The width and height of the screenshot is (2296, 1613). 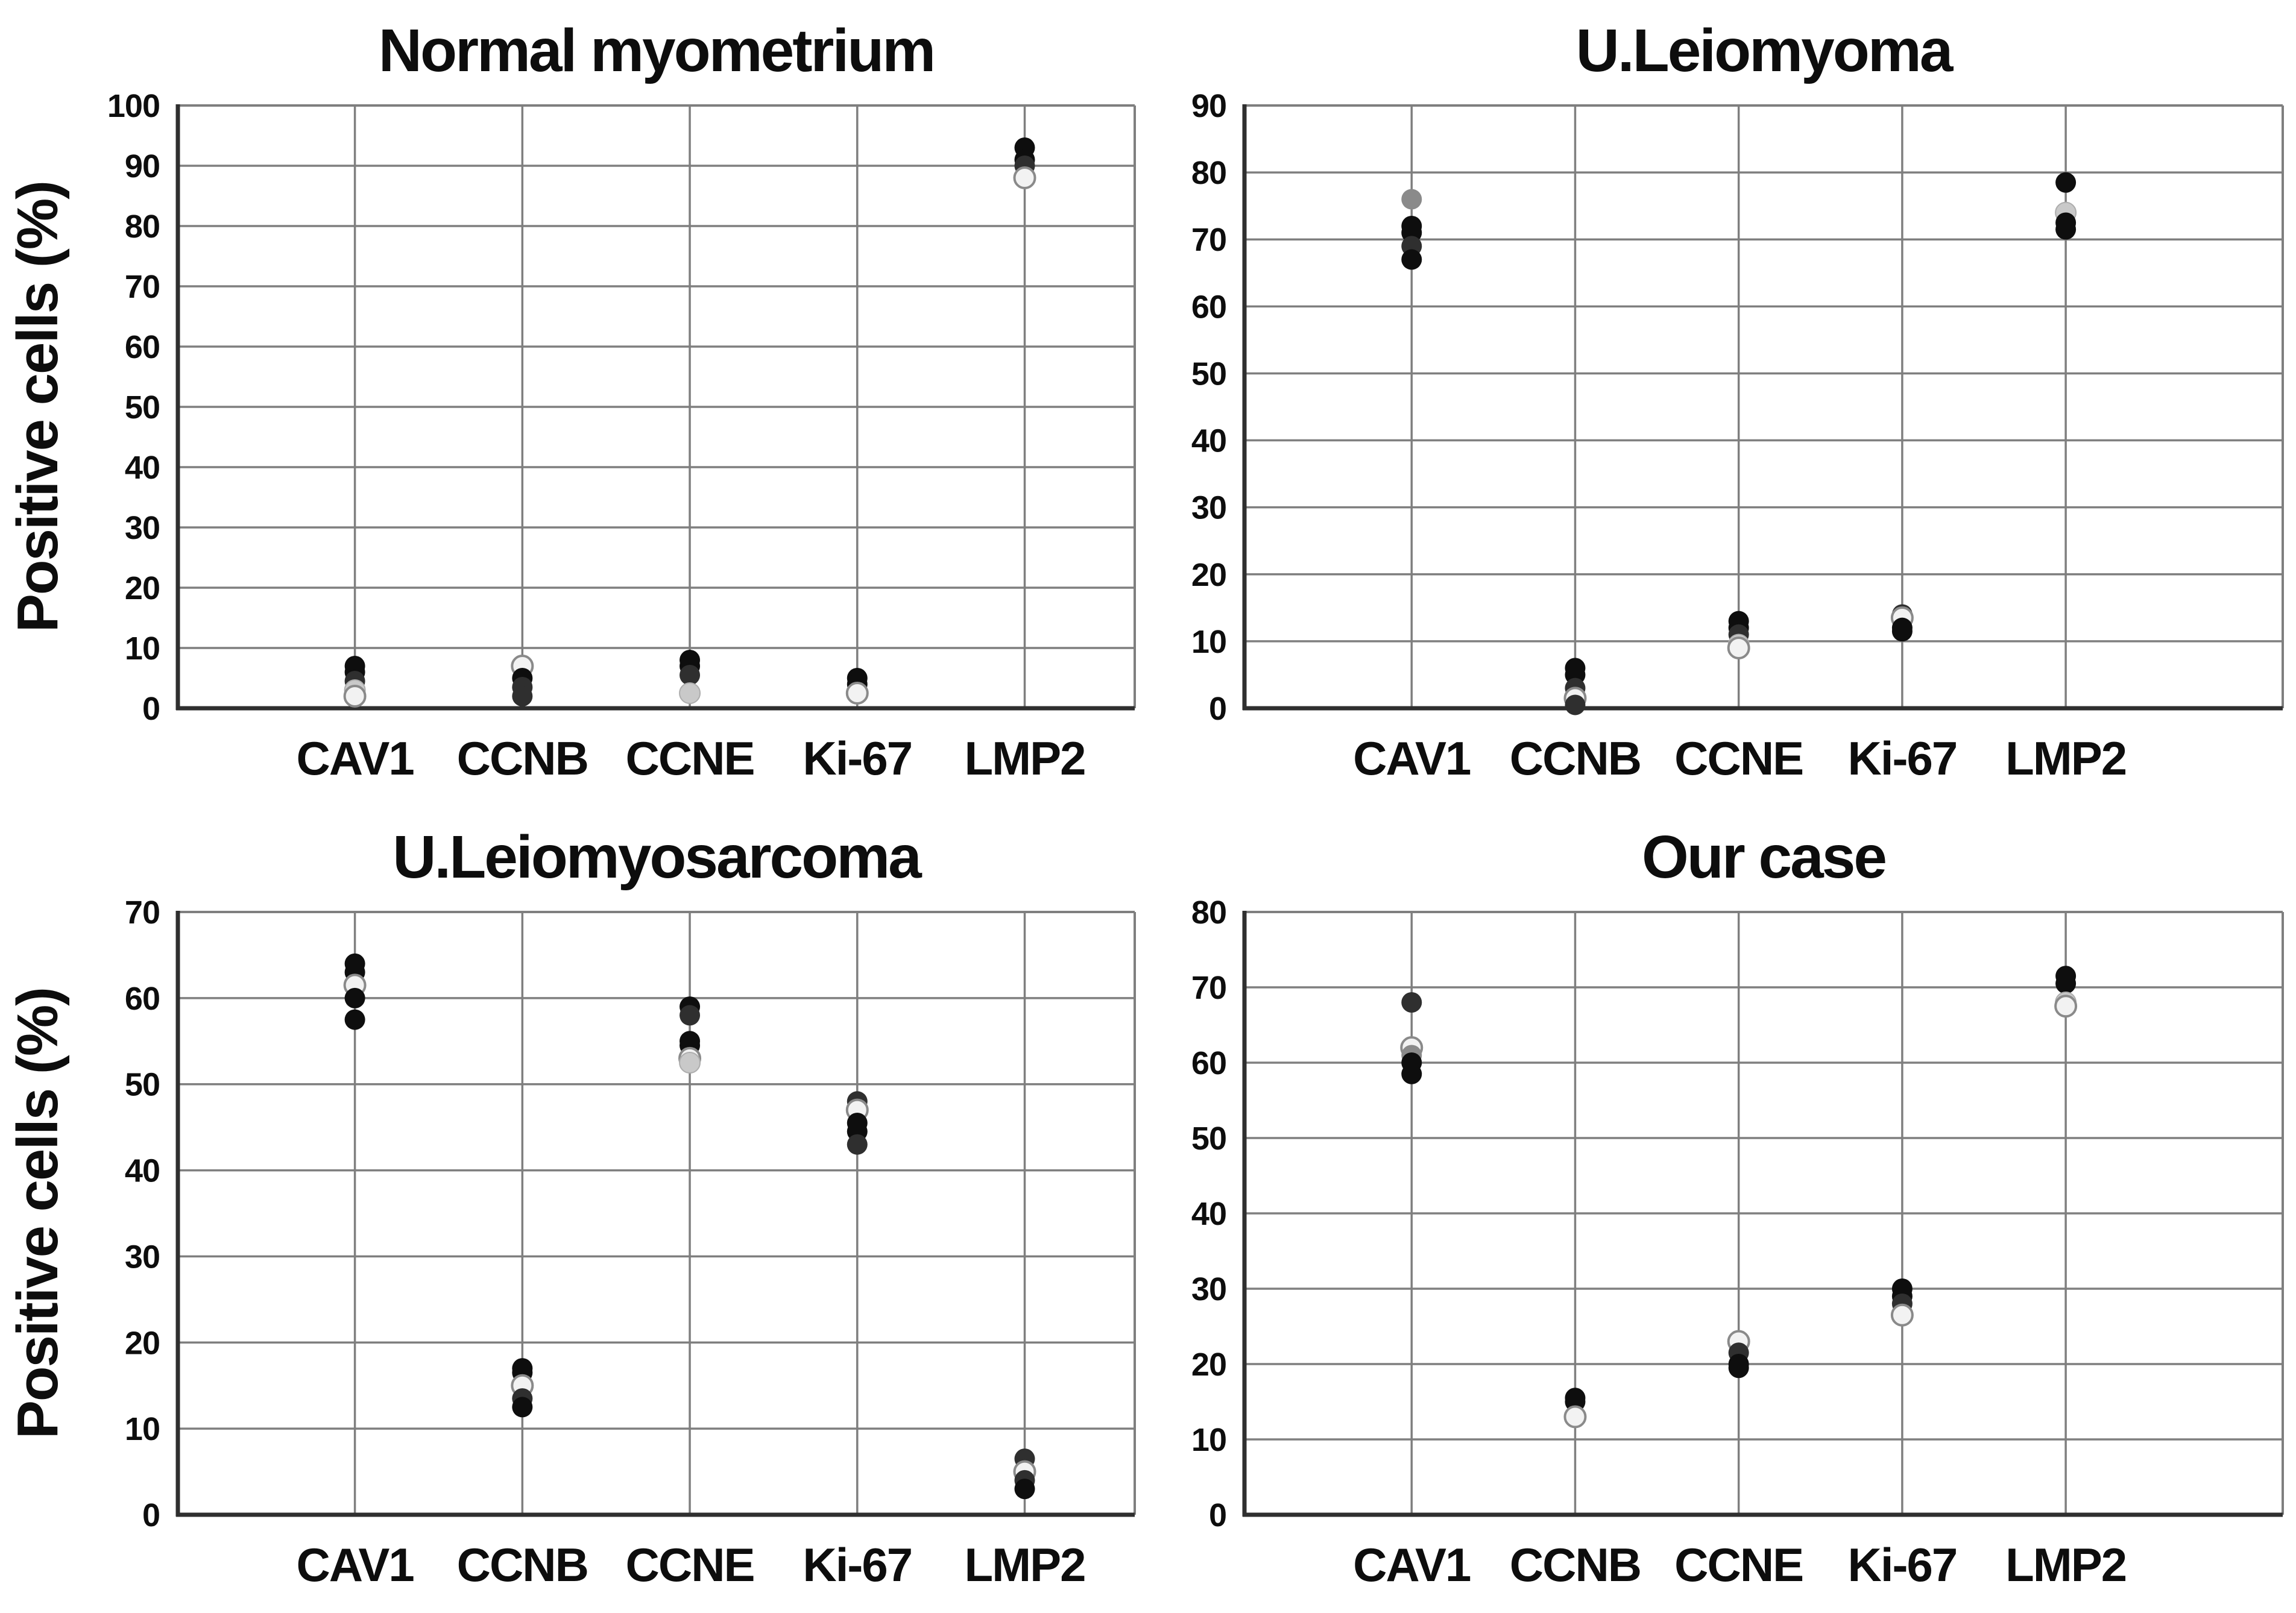 What do you see at coordinates (1763, 857) in the screenshot?
I see `panel-title: Our case` at bounding box center [1763, 857].